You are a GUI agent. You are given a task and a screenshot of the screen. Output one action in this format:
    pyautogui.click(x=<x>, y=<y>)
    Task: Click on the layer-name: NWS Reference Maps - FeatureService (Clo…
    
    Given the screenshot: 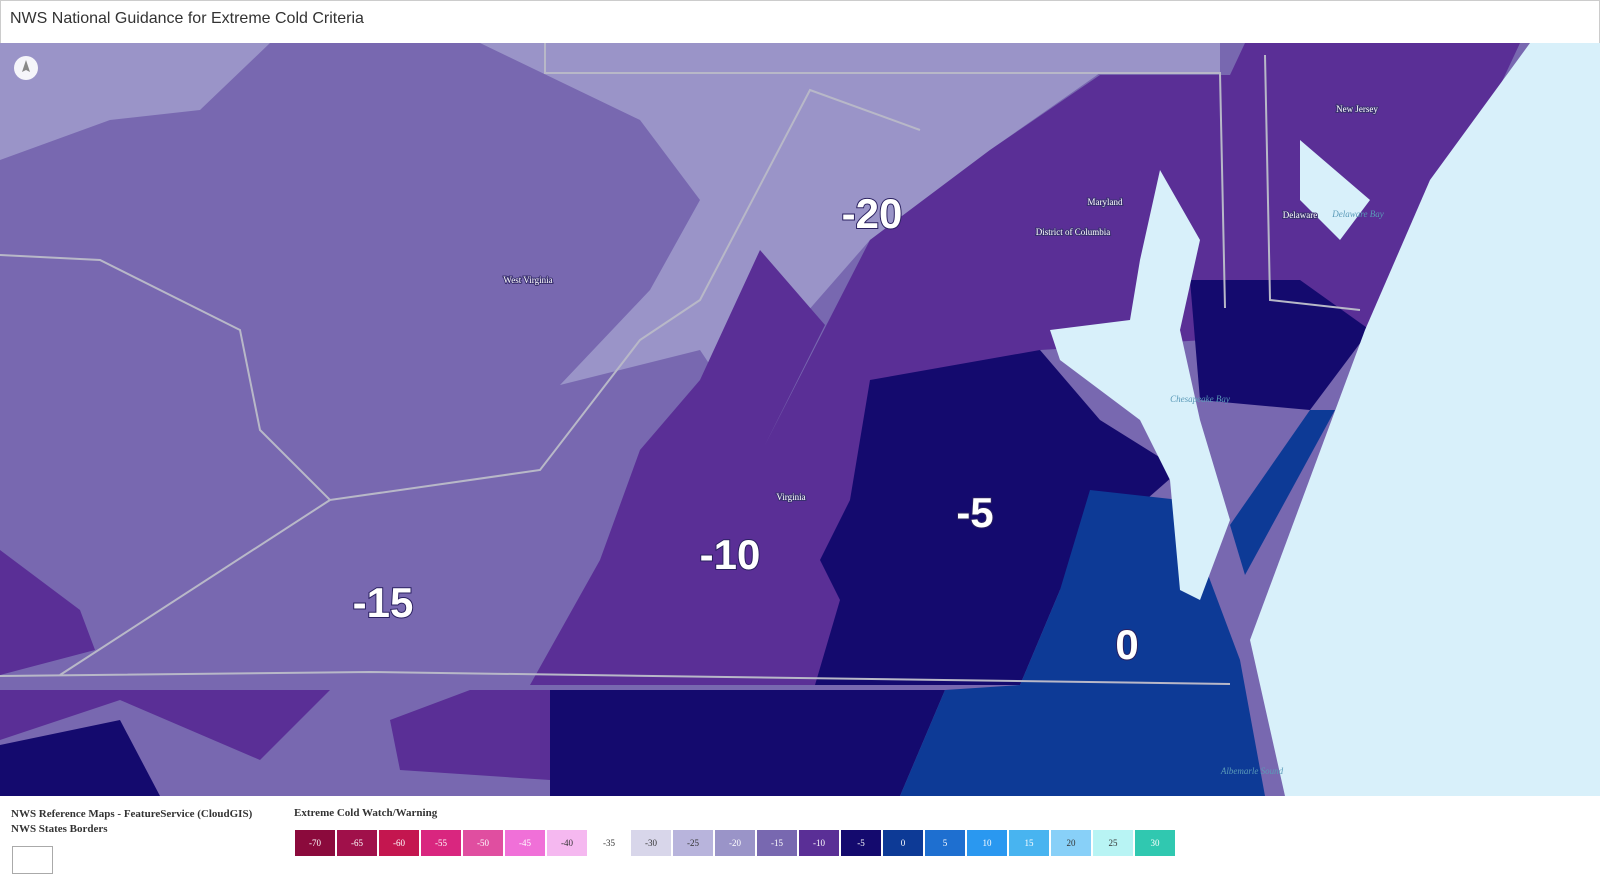 What is the action you would take?
    pyautogui.click(x=132, y=814)
    